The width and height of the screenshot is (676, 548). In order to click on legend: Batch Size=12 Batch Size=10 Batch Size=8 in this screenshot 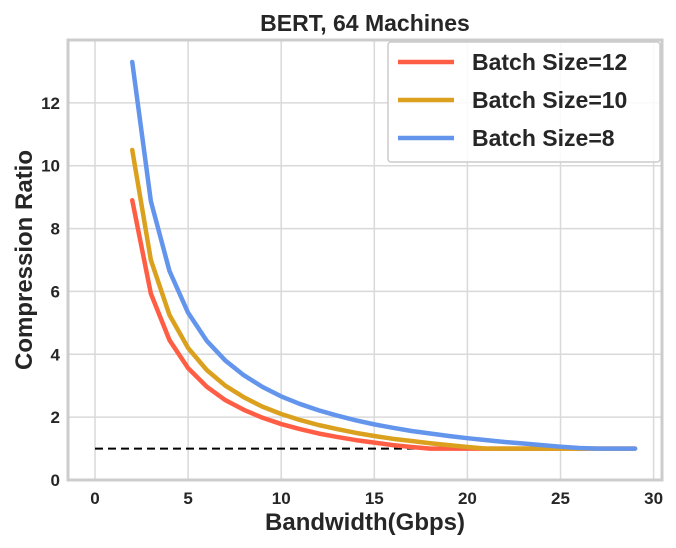, I will do `click(524, 102)`.